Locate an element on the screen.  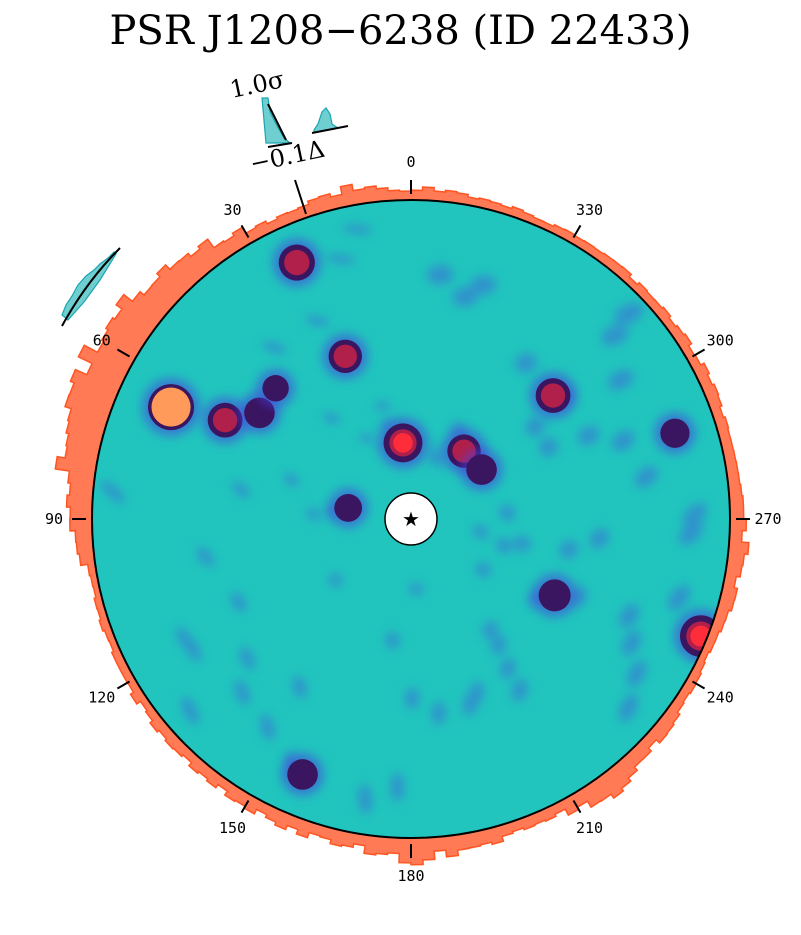
center-circle is located at coordinates (411, 519).